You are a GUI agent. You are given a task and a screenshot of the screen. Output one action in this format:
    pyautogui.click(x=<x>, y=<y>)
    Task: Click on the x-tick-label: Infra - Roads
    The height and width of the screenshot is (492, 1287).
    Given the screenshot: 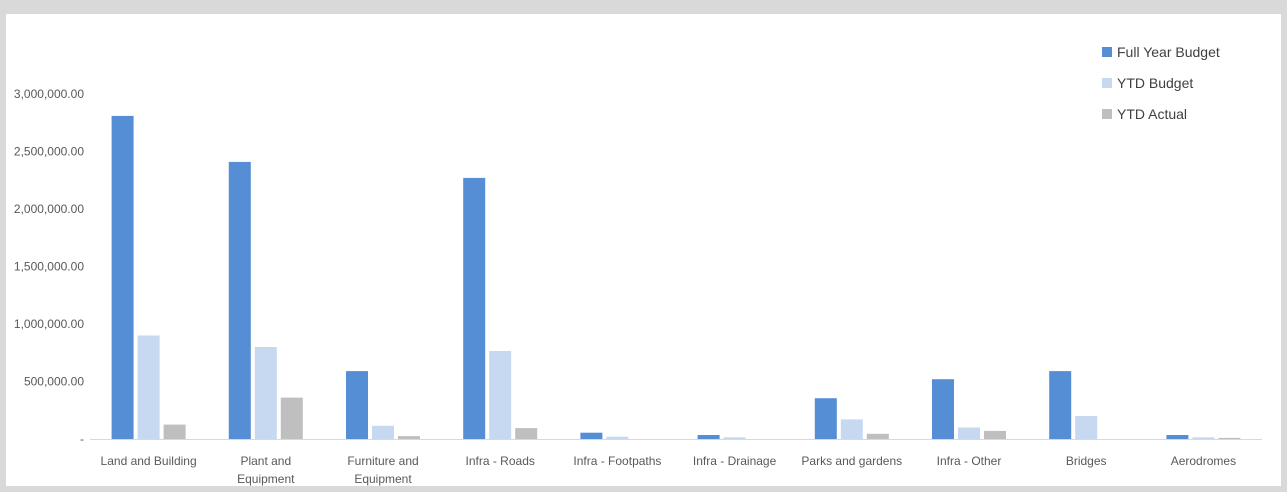 What is the action you would take?
    pyautogui.click(x=500, y=461)
    